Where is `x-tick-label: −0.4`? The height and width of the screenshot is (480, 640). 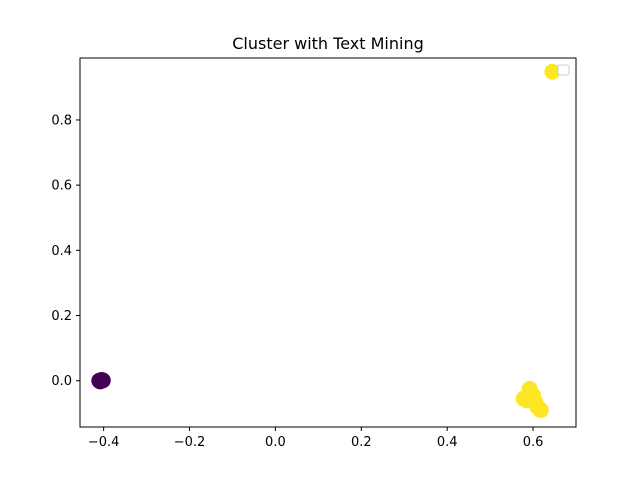
x-tick-label: −0.4 is located at coordinates (104, 442).